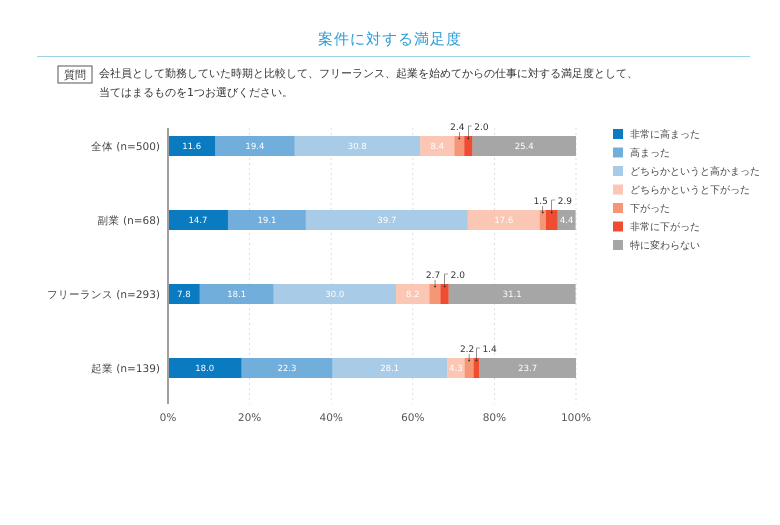  Describe the element at coordinates (494, 418) in the screenshot. I see `x-tick-label: 80%` at that location.